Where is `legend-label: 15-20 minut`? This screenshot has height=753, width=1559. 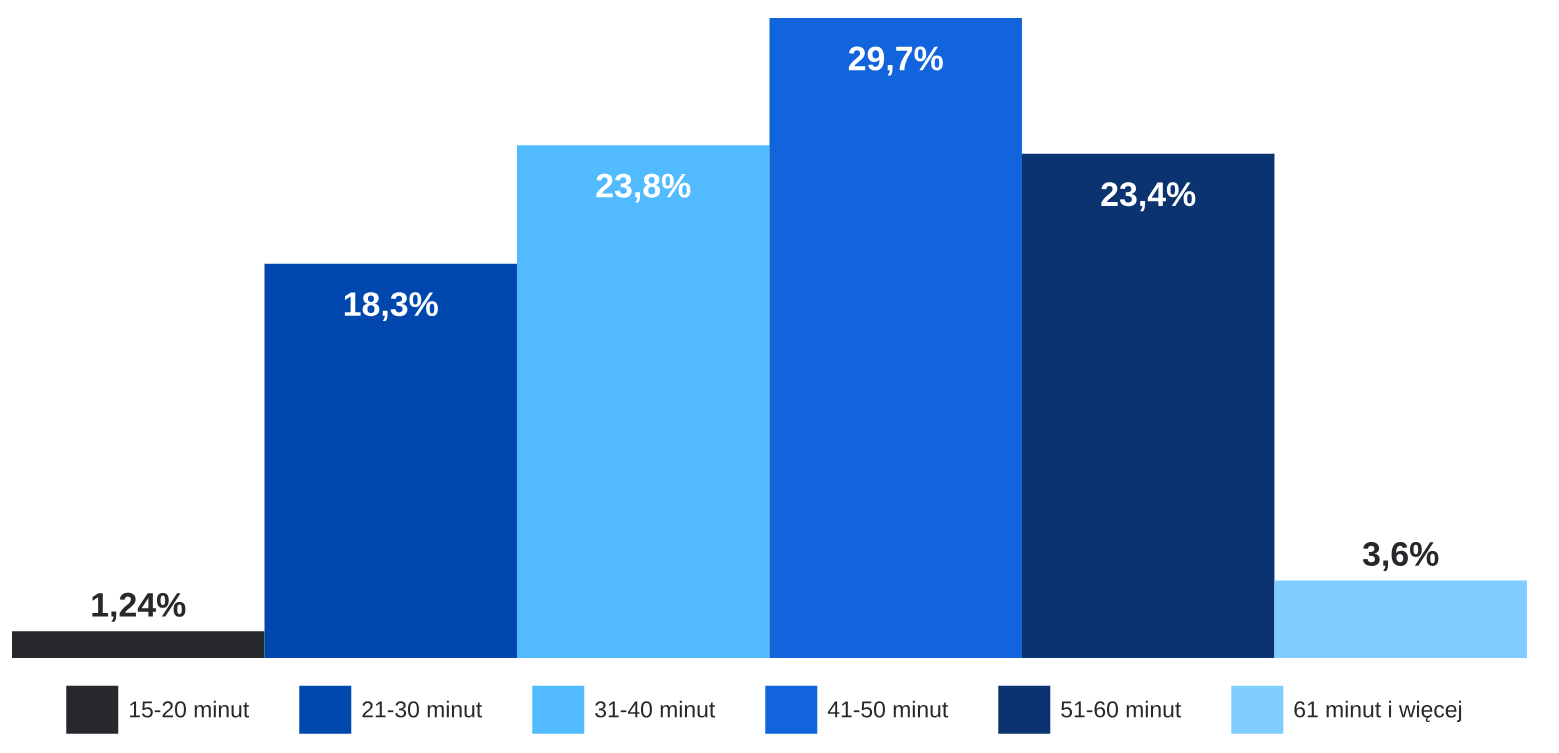 legend-label: 15-20 minut is located at coordinates (190, 709).